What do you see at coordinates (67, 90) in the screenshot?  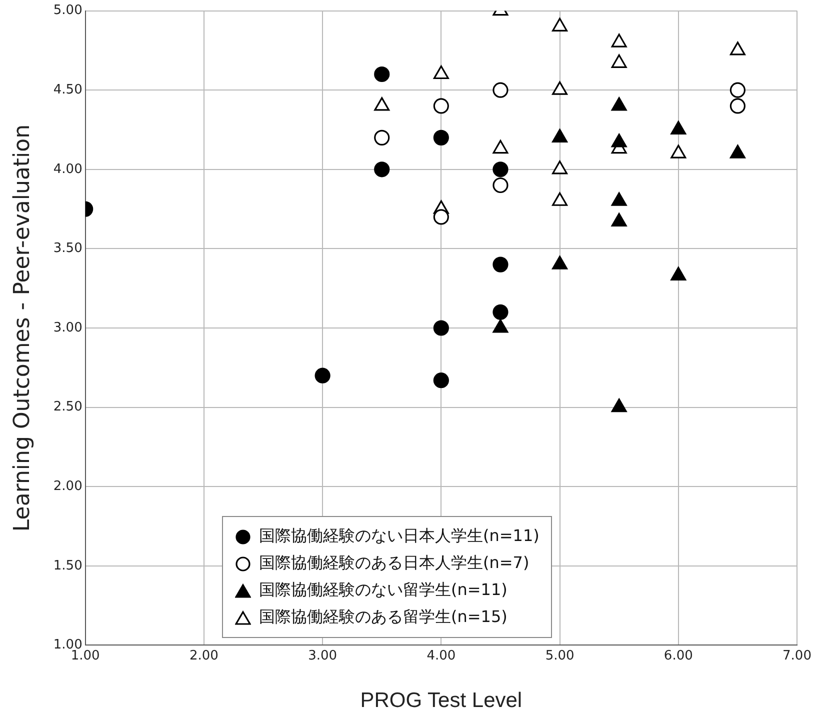 I see `y-tick-label: 4.50` at bounding box center [67, 90].